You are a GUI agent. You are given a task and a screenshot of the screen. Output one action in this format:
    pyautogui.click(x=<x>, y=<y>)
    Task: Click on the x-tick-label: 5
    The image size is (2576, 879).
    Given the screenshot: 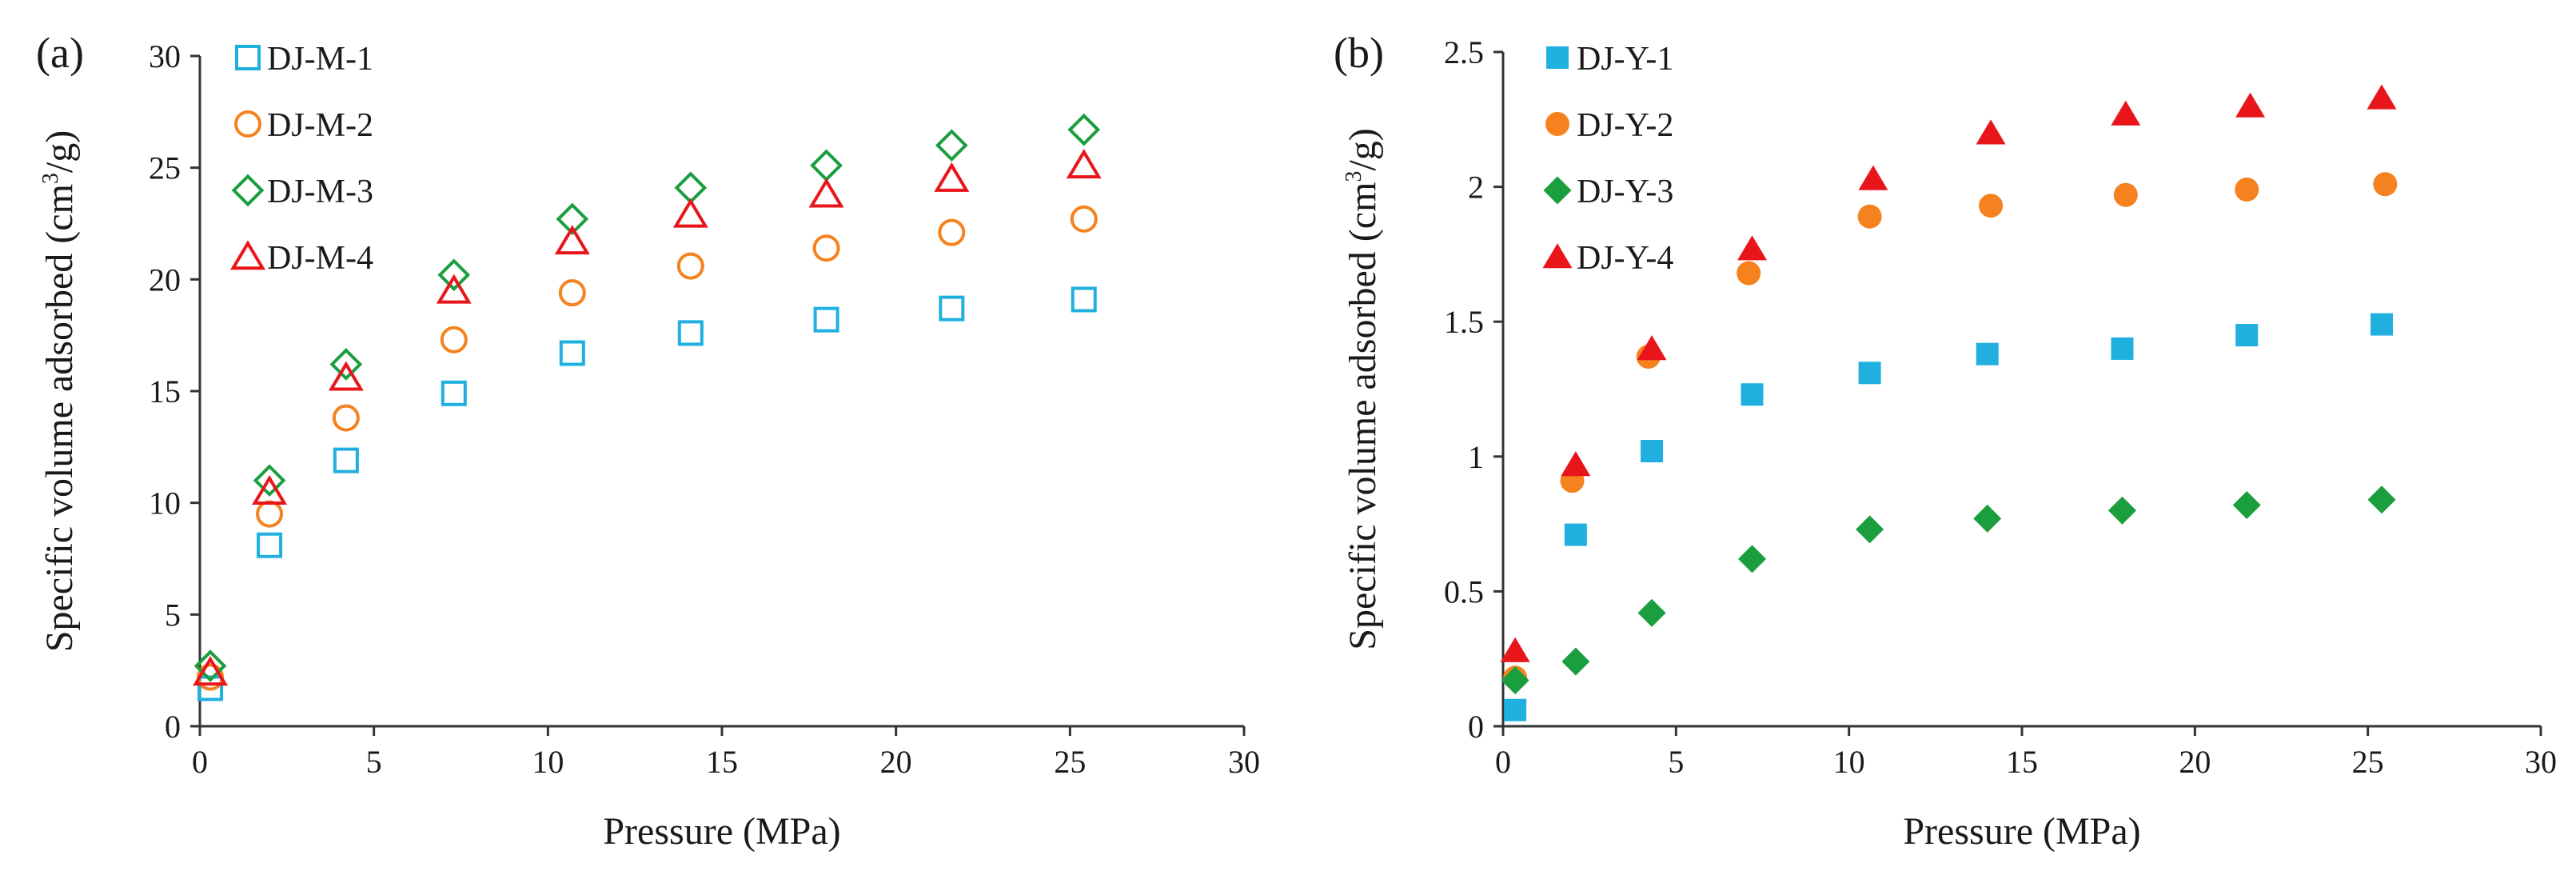 What is the action you would take?
    pyautogui.click(x=374, y=762)
    